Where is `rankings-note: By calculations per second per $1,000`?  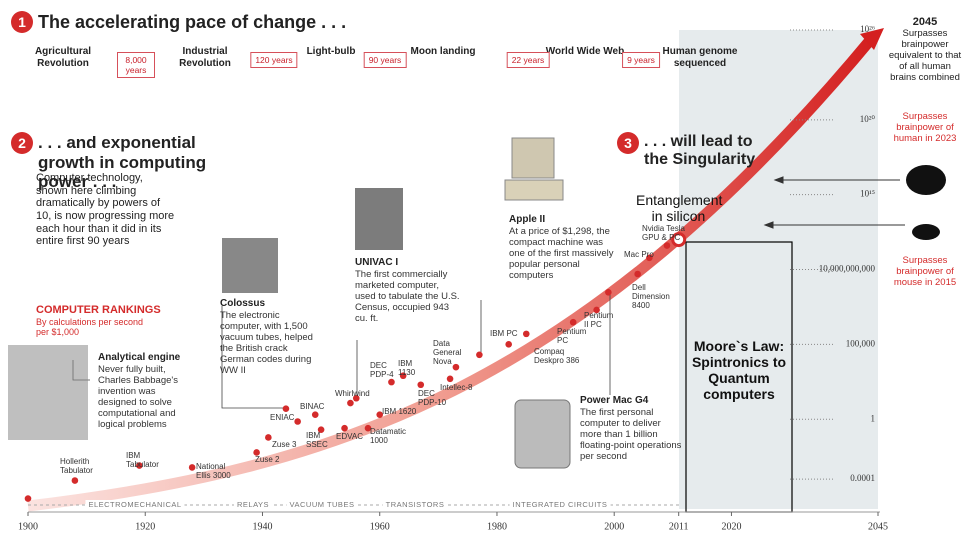 rankings-note: By calculations per second per $1,000 is located at coordinates (90, 327).